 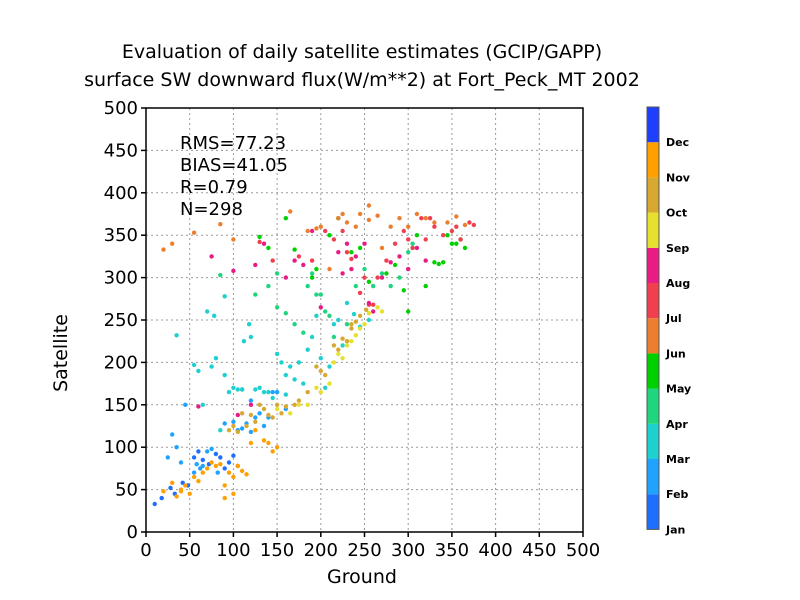 I want to click on colorbar-swatch-dec, so click(x=653, y=125).